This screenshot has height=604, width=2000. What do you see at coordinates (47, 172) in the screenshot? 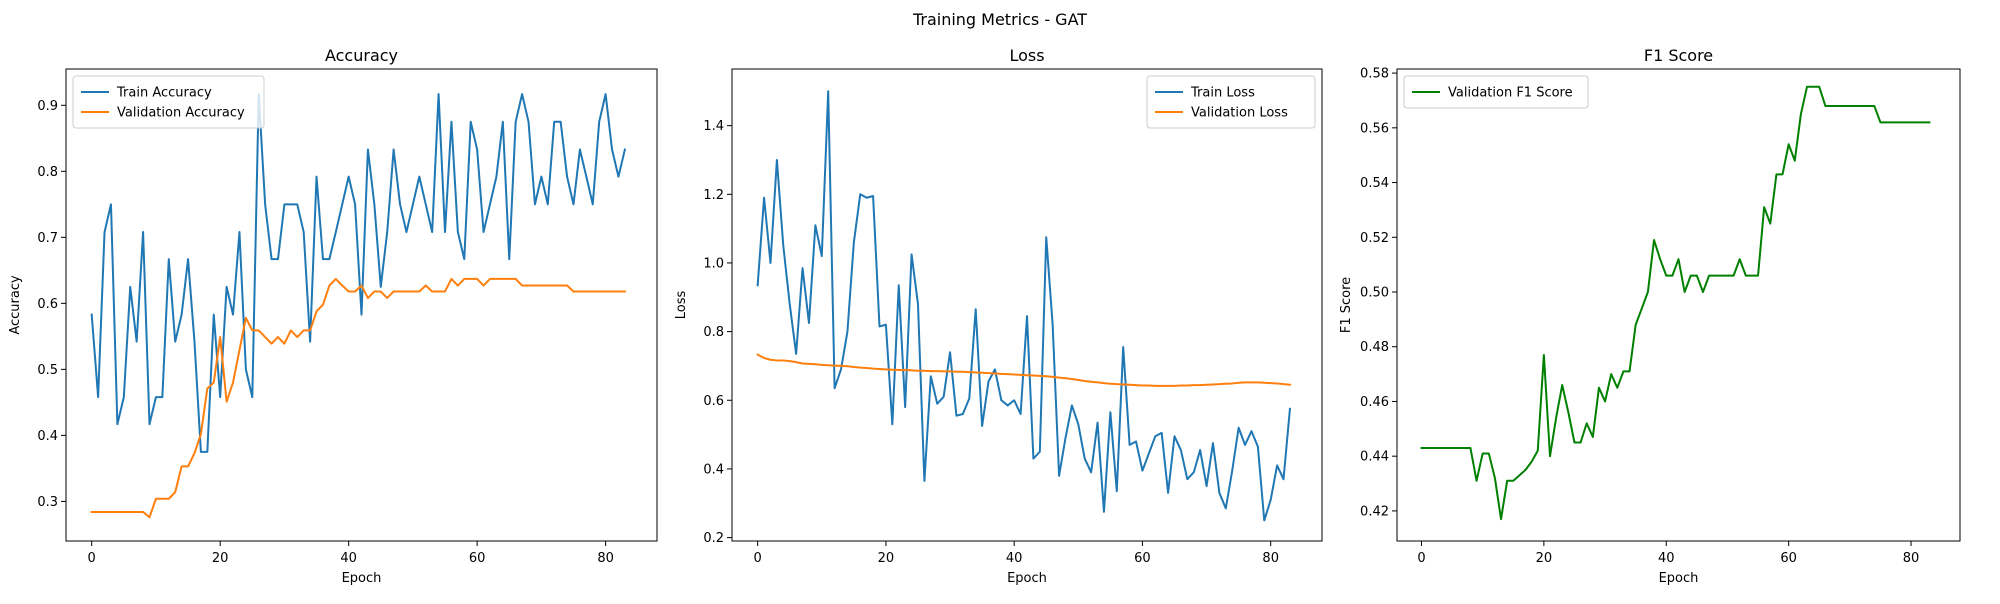
I see `chart-0-ytick-label: 0.8` at bounding box center [47, 172].